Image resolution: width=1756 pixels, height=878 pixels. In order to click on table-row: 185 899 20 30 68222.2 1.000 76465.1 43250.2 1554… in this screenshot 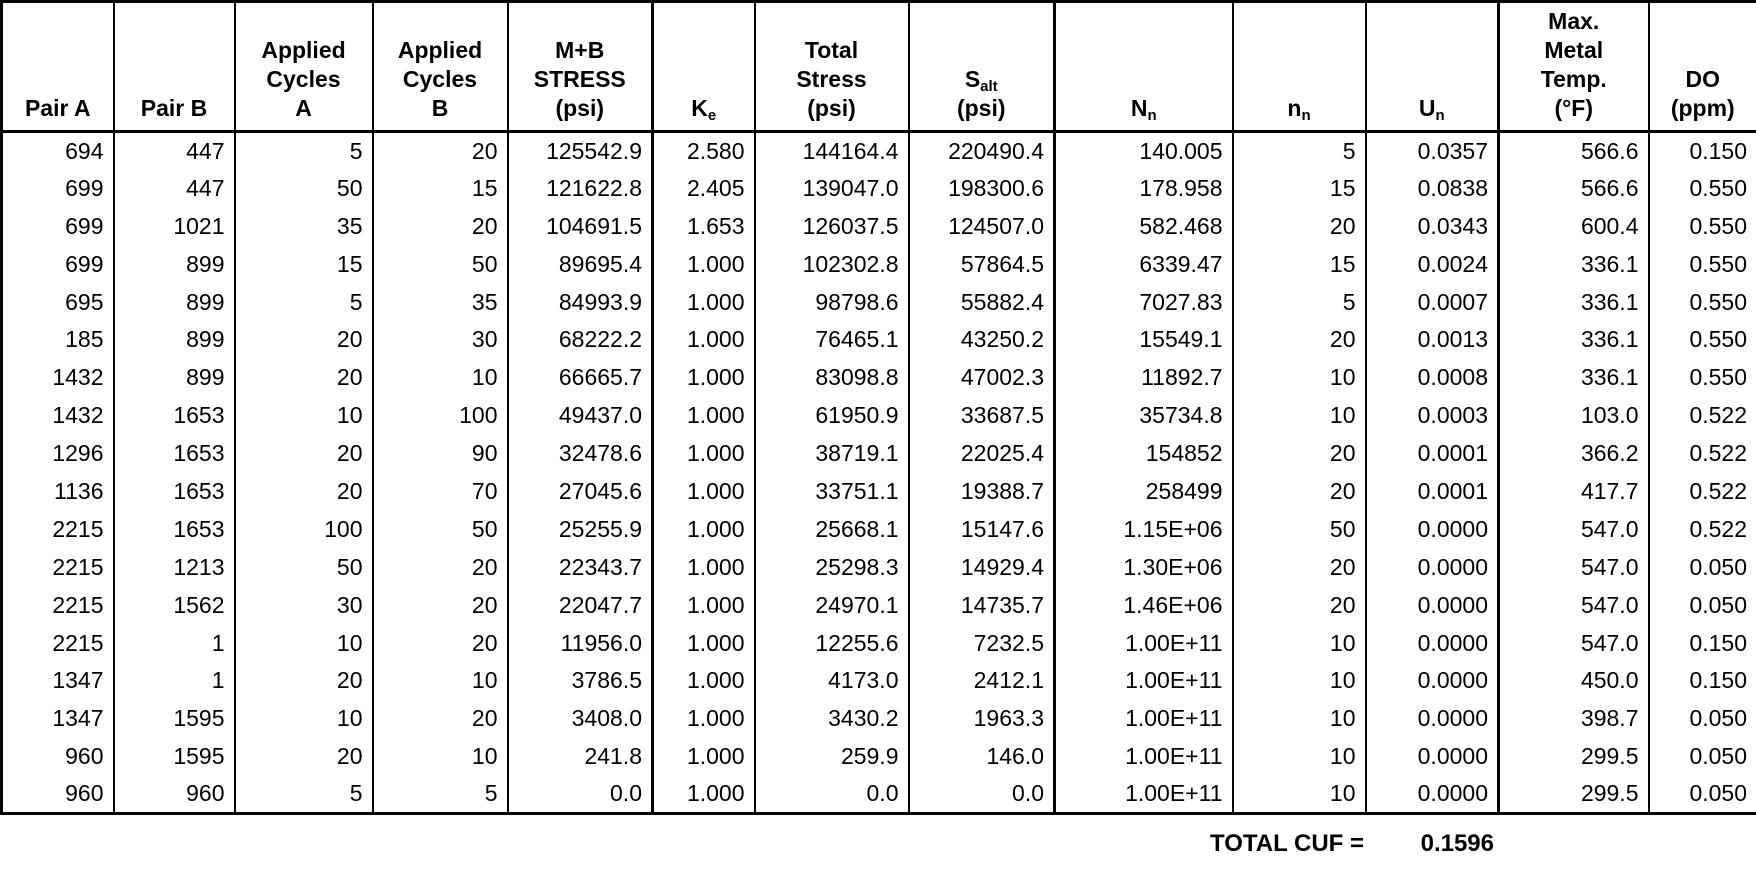, I will do `click(879, 339)`.